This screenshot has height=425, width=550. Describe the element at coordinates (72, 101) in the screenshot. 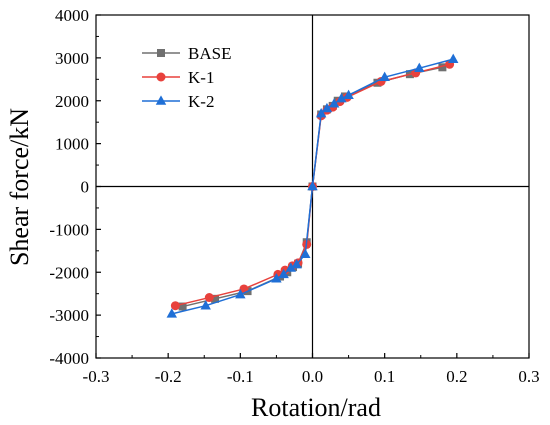

I see `y-tick-label: 2000` at that location.